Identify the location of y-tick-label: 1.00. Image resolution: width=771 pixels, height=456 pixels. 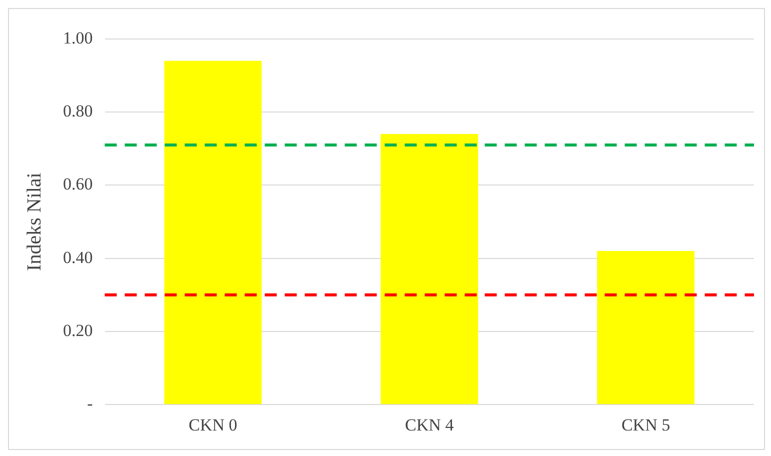
(78, 38).